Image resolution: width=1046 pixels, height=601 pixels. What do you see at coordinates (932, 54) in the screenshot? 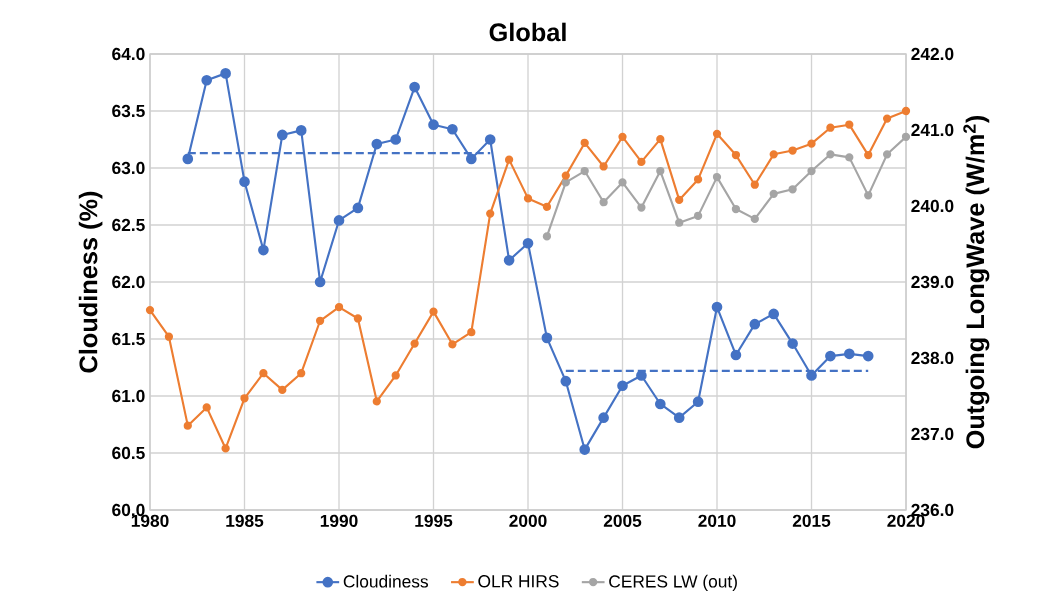
I see `y2-tick-label: 242.0` at bounding box center [932, 54].